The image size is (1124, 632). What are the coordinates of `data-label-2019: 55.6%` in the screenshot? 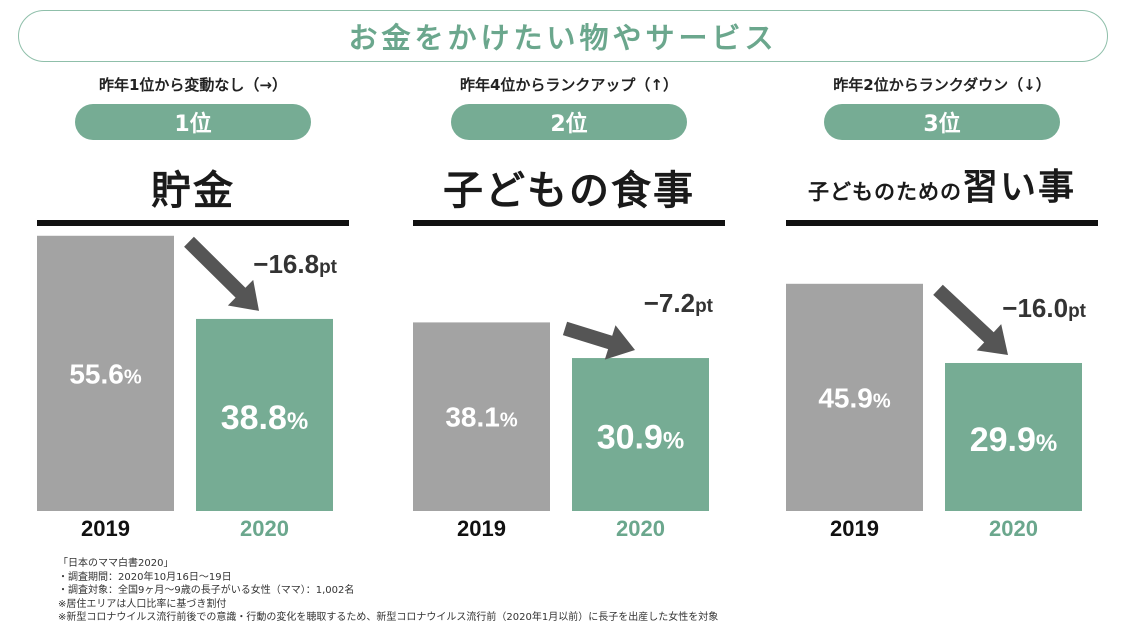 It's located at (105, 373).